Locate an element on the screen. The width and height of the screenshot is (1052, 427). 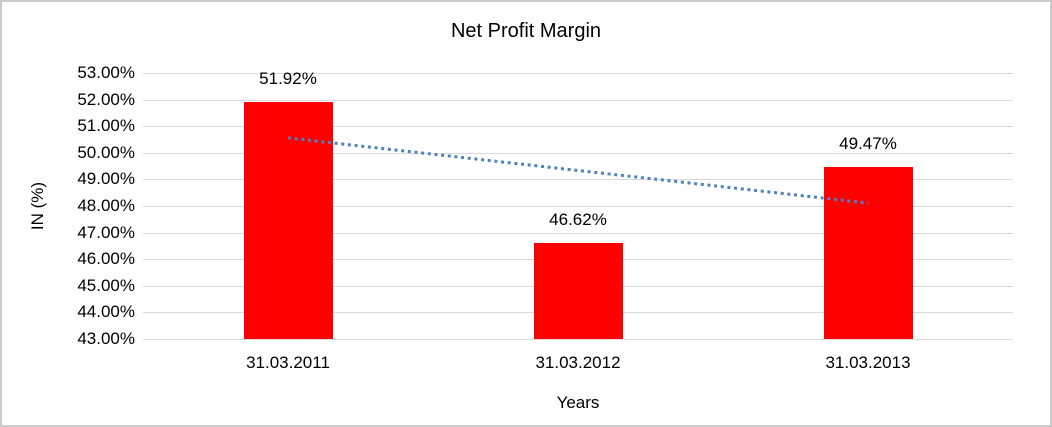
x-axis-tick-label: 31.03.2012 is located at coordinates (578, 362).